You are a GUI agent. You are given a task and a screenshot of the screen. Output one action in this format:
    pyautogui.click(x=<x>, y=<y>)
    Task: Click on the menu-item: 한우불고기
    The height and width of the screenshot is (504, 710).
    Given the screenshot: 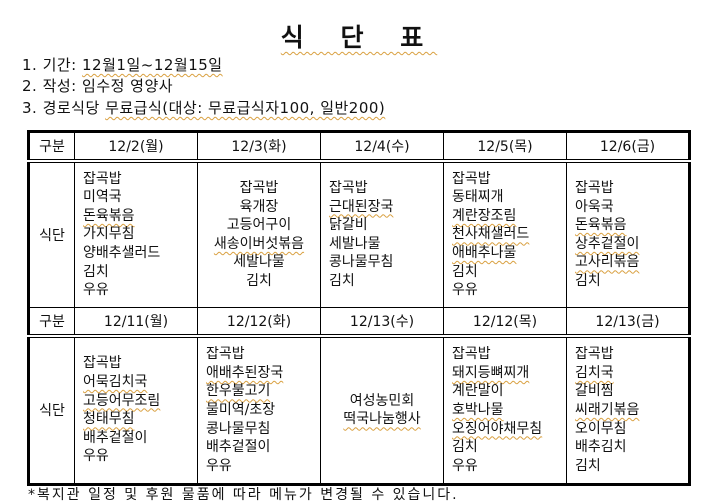 What is the action you would take?
    pyautogui.click(x=259, y=391)
    